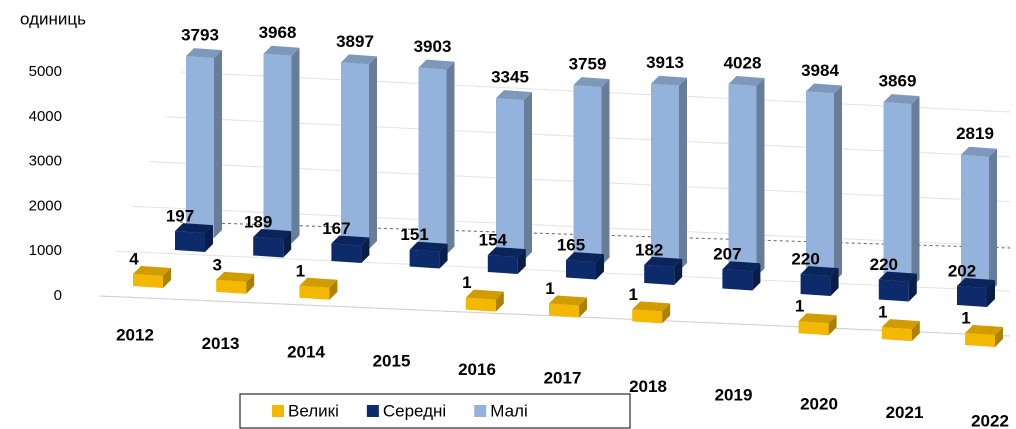 This screenshot has width=1016, height=429. Describe the element at coordinates (820, 70) in the screenshot. I see `data-label: 3984` at that location.